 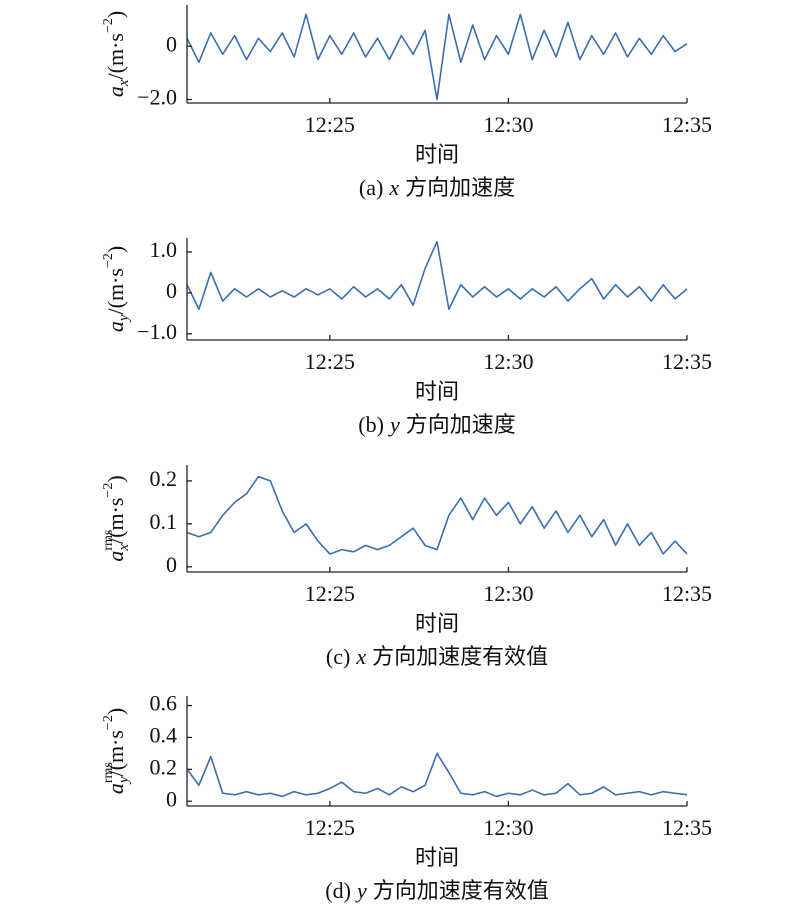 What do you see at coordinates (164, 703) in the screenshot?
I see `y-tick-label: 0.6` at bounding box center [164, 703].